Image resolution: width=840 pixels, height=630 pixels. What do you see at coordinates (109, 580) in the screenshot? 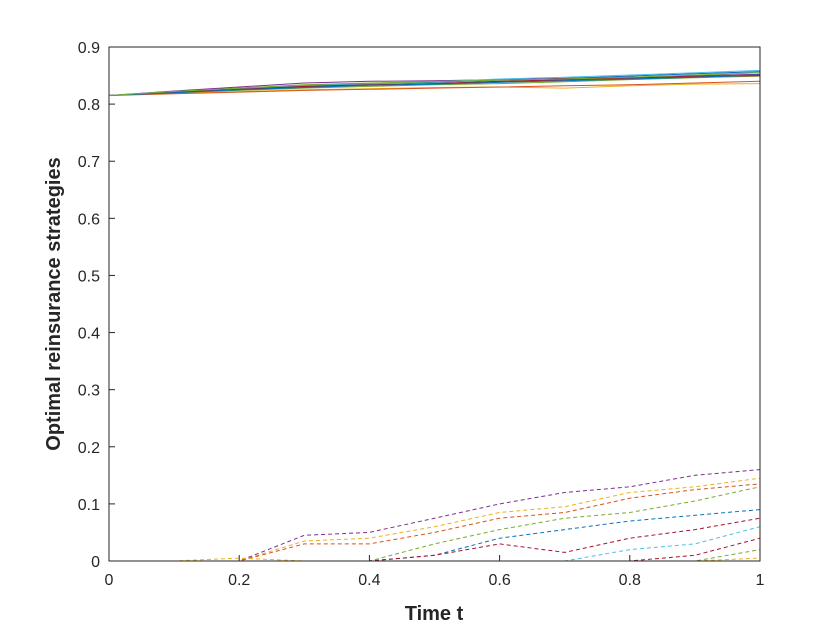
I see `x-tick-label: 0` at bounding box center [109, 580].